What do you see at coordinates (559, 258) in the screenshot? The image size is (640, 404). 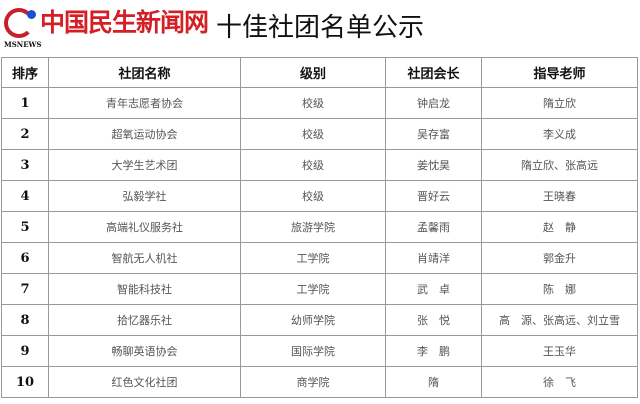 I see `cell-advisor: 郭金升` at bounding box center [559, 258].